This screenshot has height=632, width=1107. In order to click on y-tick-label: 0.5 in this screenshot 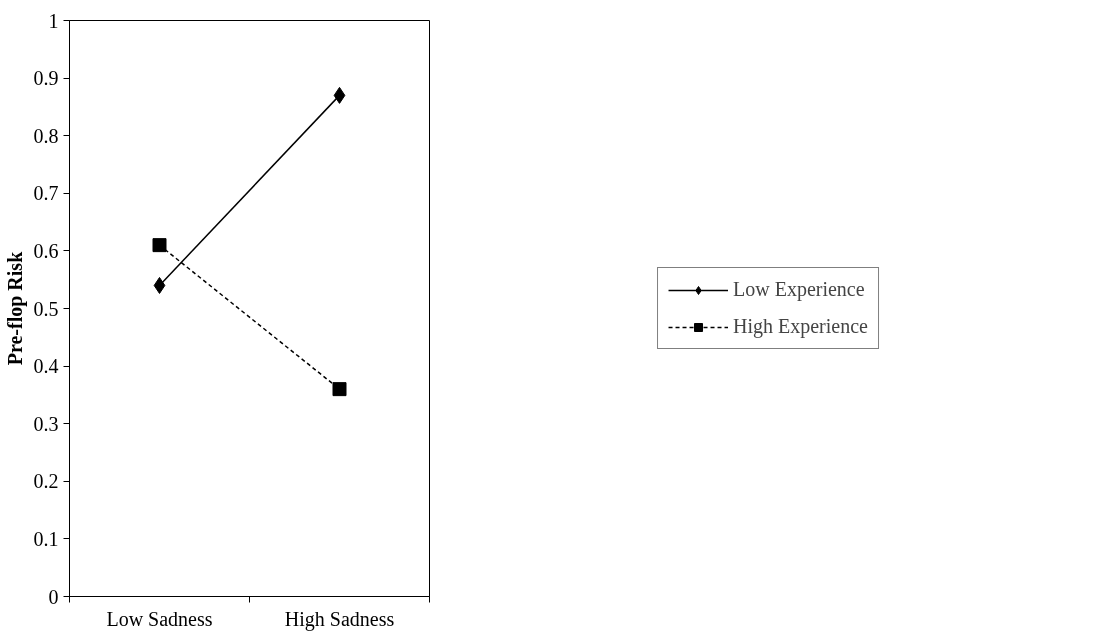, I will do `click(46, 308)`.